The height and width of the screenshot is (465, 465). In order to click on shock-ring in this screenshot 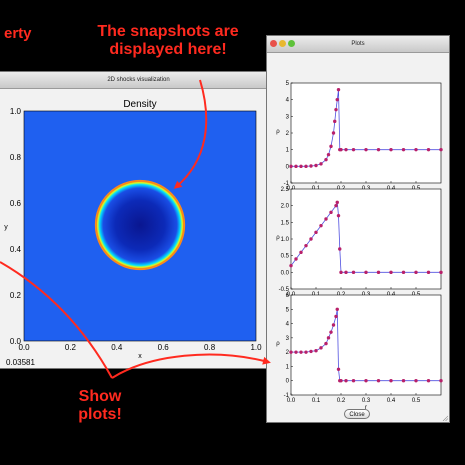, I will do `click(140, 225)`.